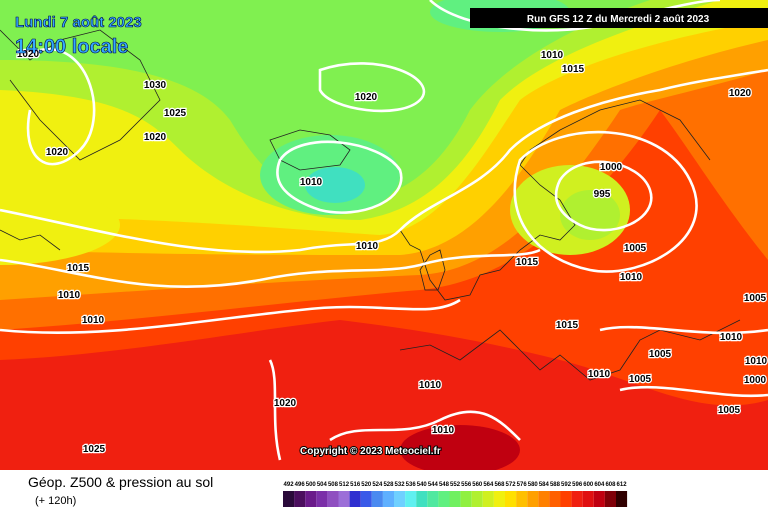 This screenshot has width=768, height=512. I want to click on scale-label: 504, so click(322, 485).